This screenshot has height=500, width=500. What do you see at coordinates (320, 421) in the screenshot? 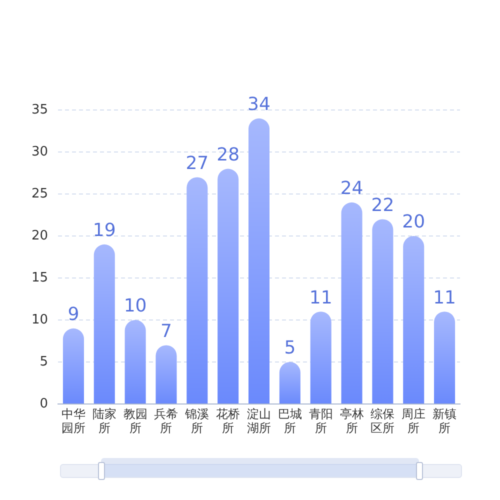
I see `x-tick-label: 青阳所` at bounding box center [320, 421].